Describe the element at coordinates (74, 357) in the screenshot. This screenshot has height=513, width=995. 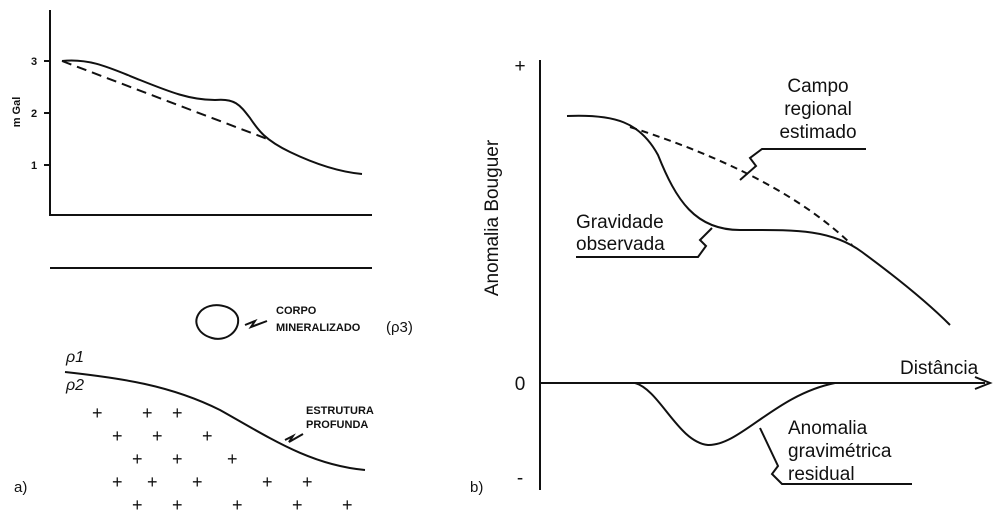
I see `layer-label: ρ1` at that location.